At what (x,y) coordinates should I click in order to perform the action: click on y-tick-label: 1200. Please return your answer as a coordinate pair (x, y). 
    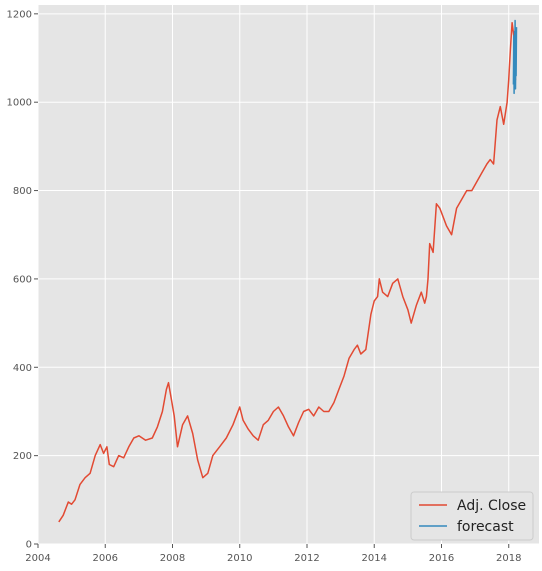
    Looking at the image, I should click on (19, 14).